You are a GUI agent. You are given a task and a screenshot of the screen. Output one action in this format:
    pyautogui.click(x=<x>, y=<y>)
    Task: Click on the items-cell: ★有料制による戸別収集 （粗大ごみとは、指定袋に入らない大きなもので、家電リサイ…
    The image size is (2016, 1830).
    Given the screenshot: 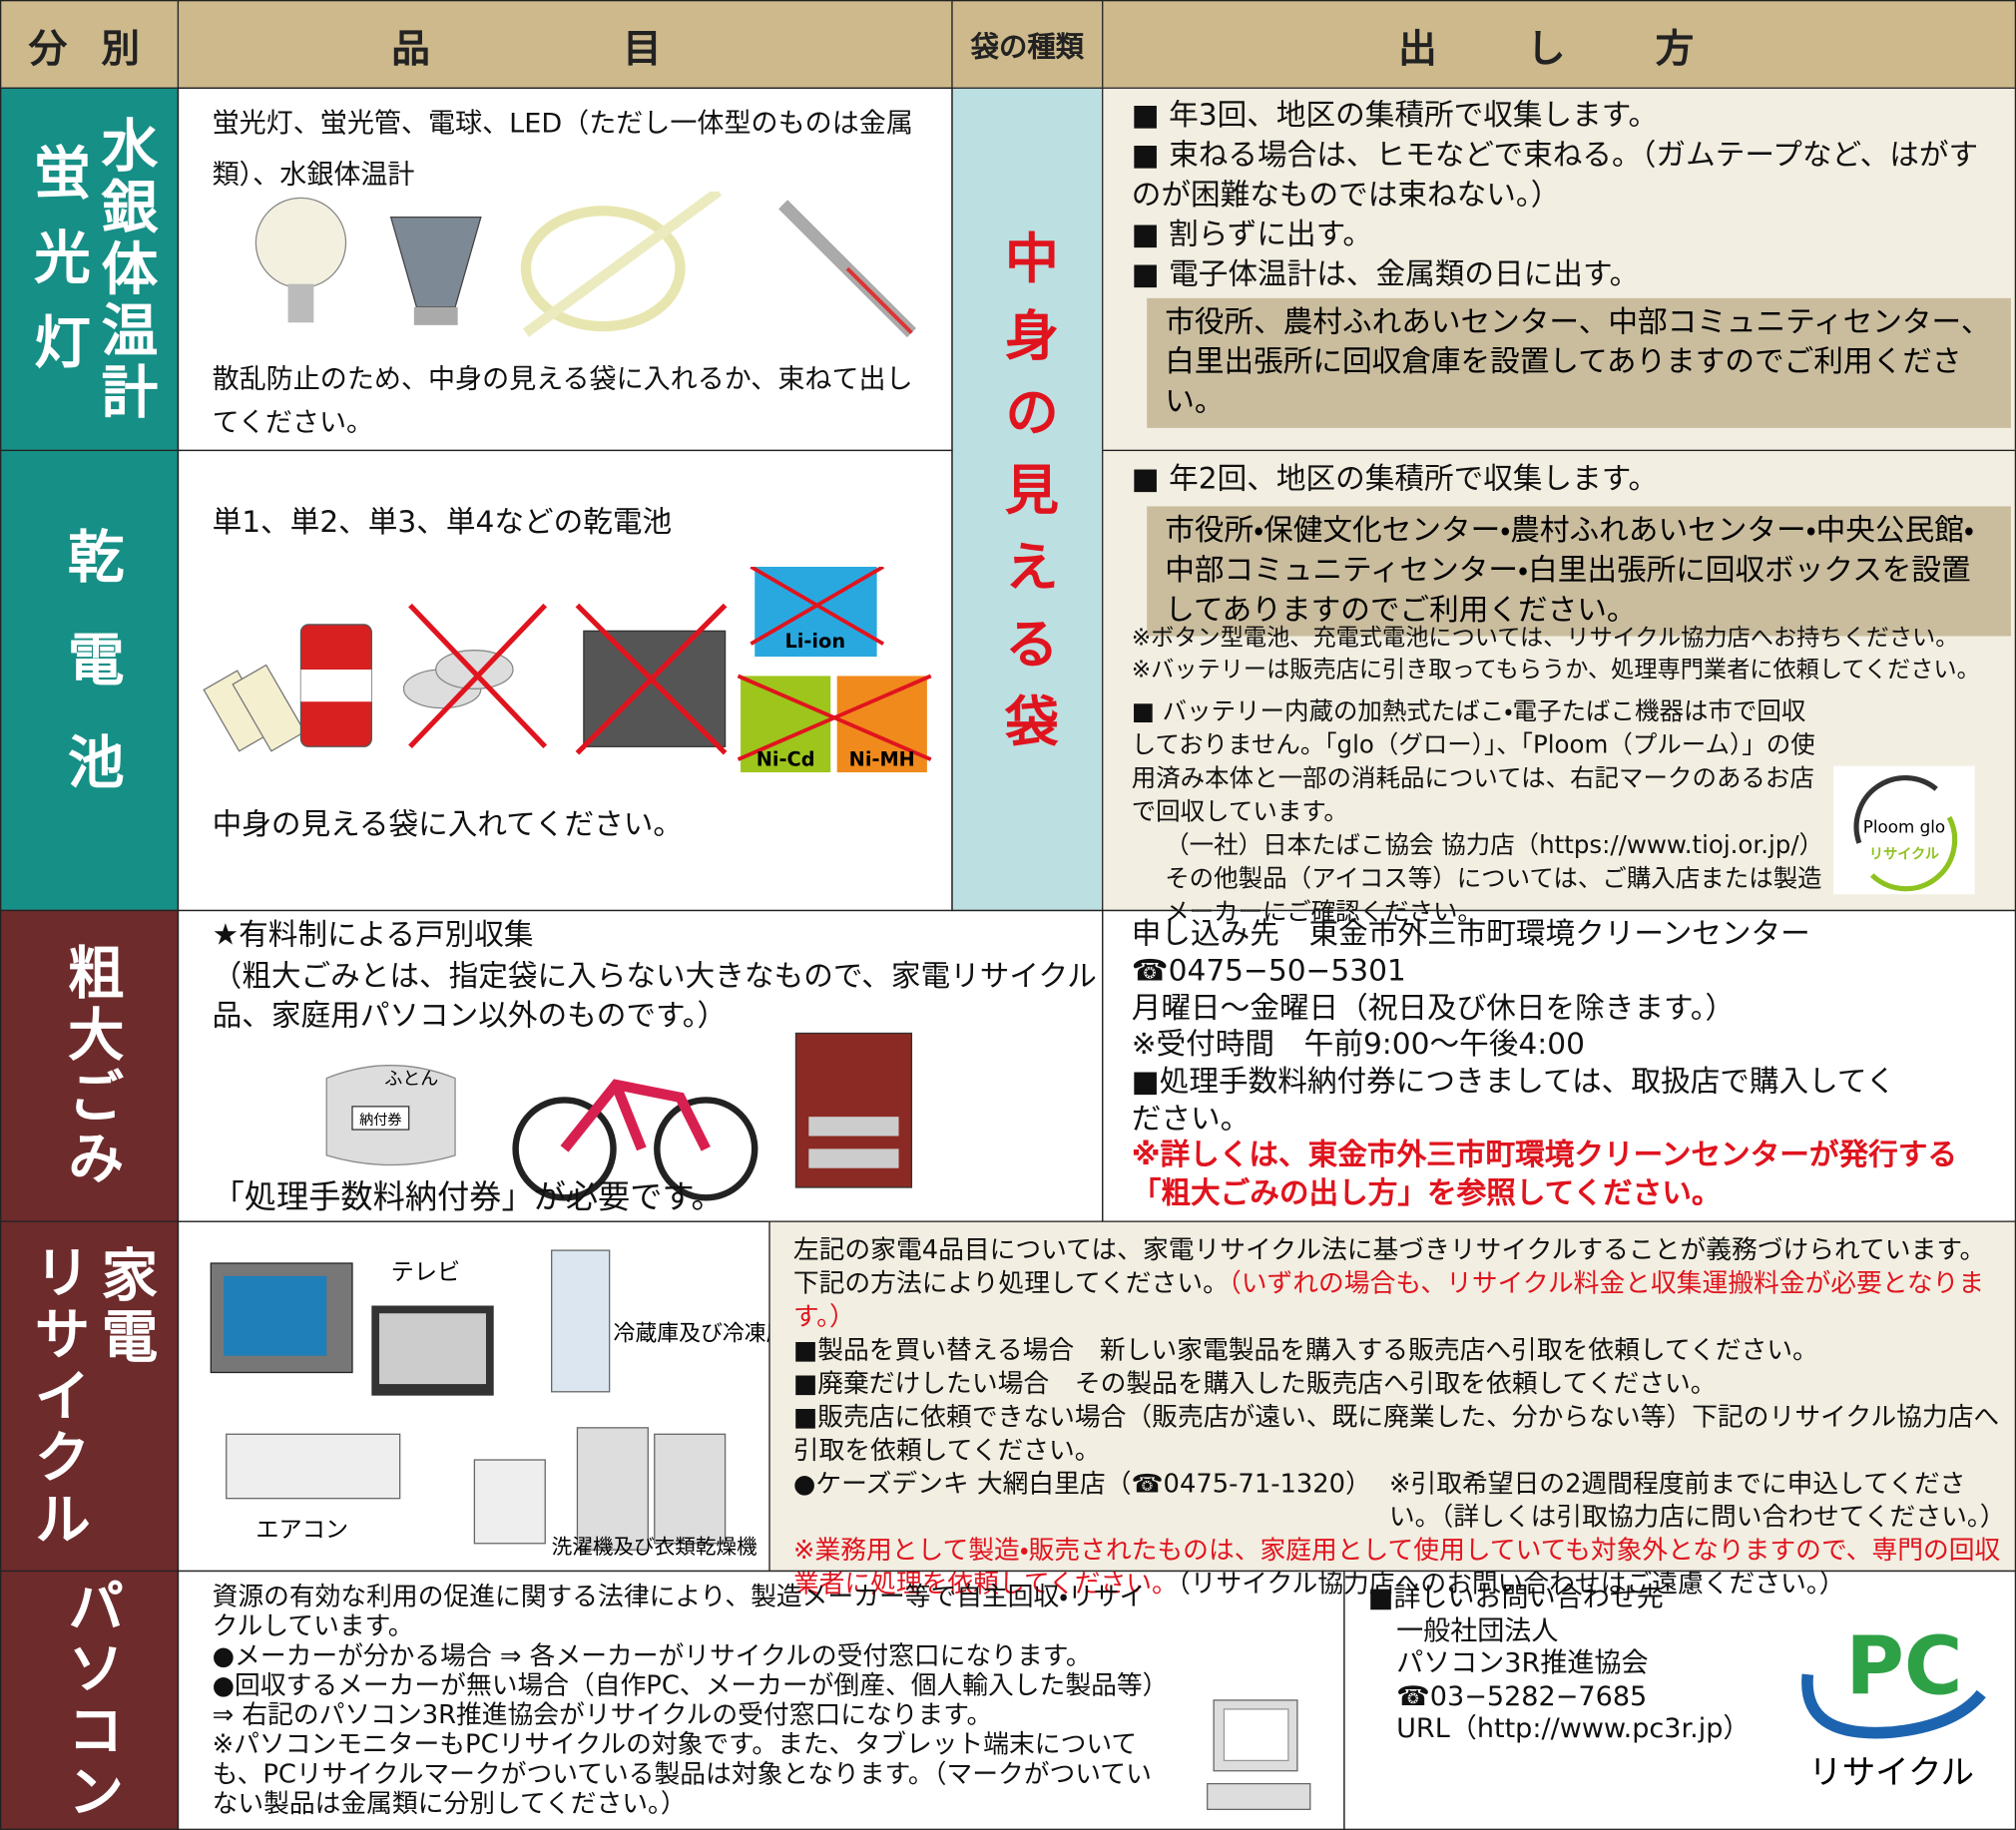 What is the action you would take?
    pyautogui.click(x=640, y=1065)
    